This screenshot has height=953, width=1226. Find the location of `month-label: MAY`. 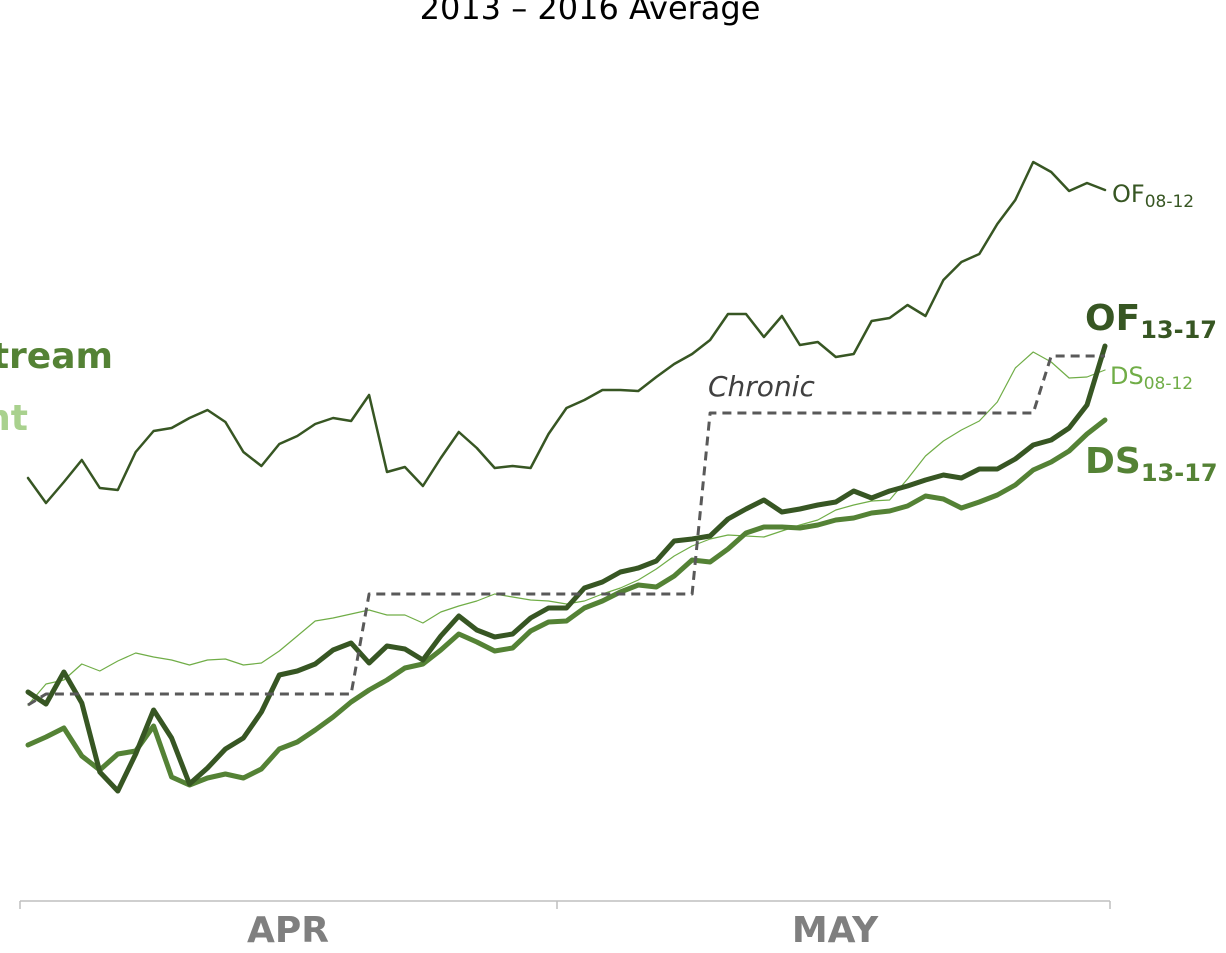

month-label: MAY is located at coordinates (835, 930).